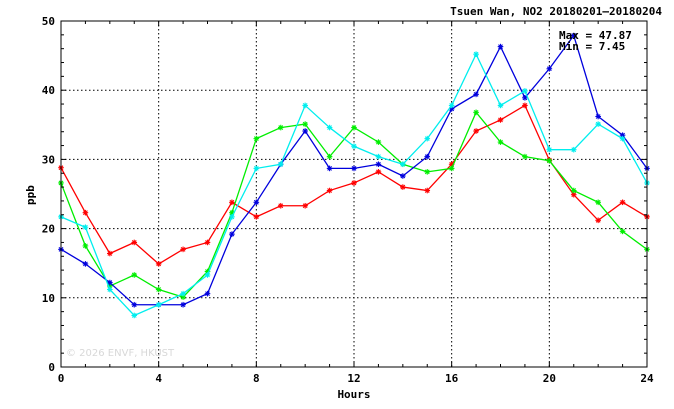 This screenshot has width=674, height=409. Describe the element at coordinates (48, 21) in the screenshot. I see `y-tick-label: 50` at that location.